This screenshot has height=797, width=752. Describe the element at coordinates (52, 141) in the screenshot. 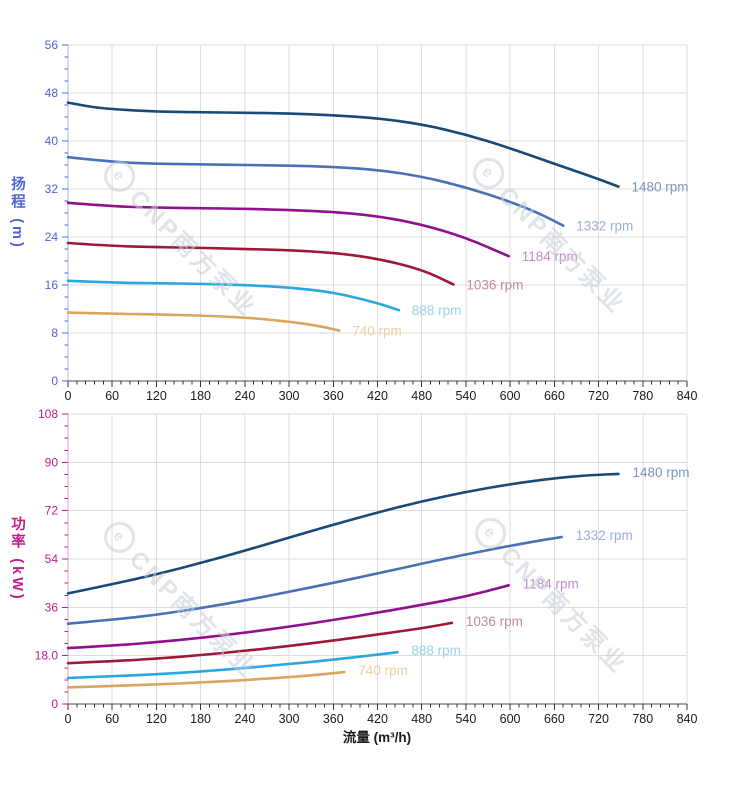

I see `y-tick-label: 40` at that location.